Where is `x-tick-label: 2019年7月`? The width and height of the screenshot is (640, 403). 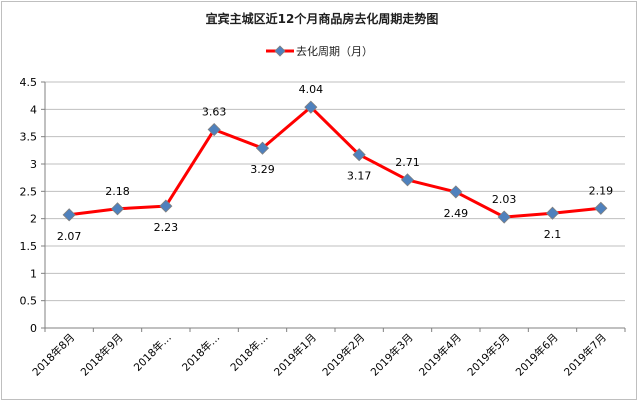
x-tick-label: 2019年7月 is located at coordinates (585, 355).